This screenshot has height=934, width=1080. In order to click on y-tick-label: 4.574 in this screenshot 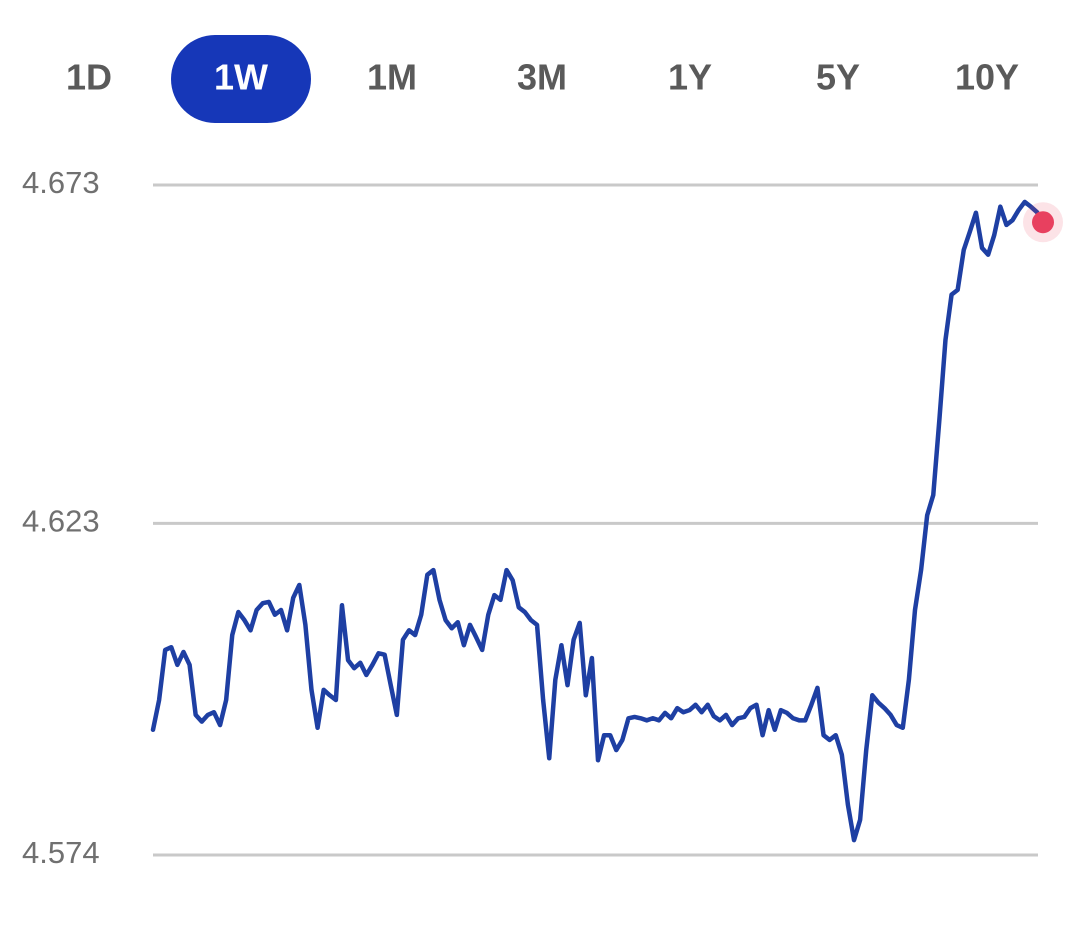, I will do `click(61, 852)`.